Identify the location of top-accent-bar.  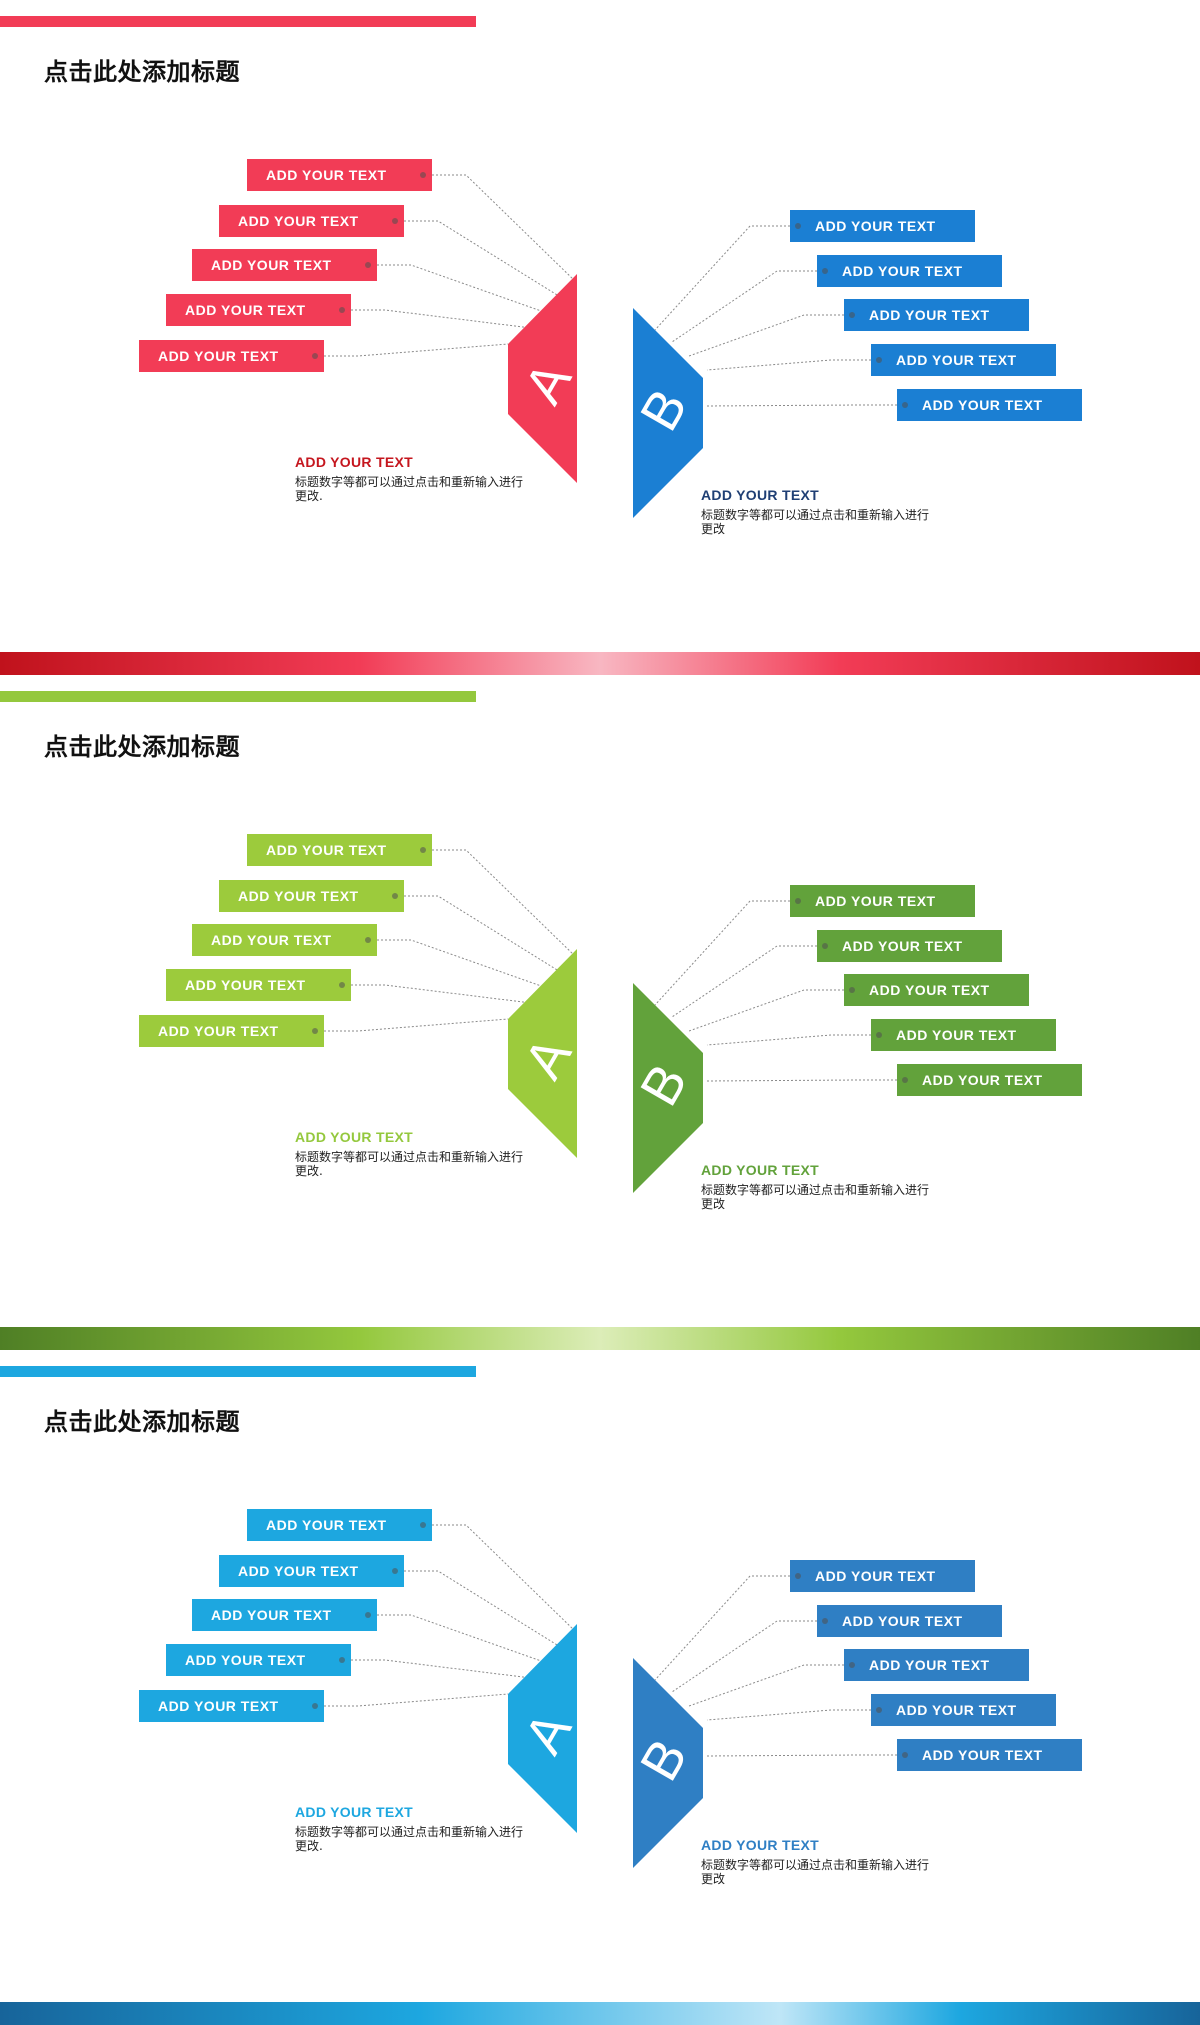
(238, 696).